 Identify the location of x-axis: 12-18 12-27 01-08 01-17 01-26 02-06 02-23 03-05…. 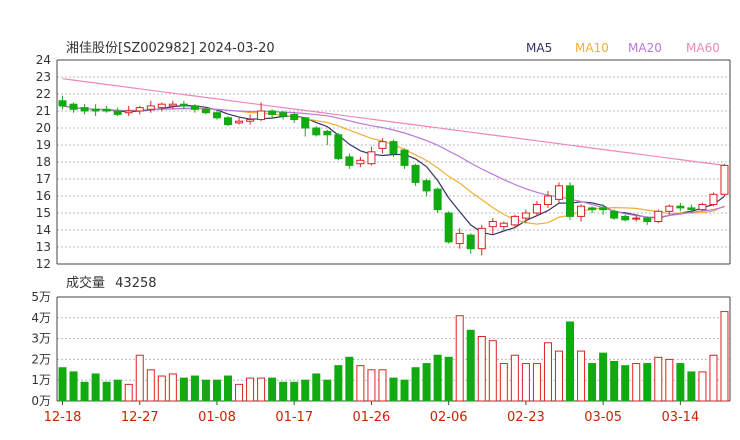
(371, 413).